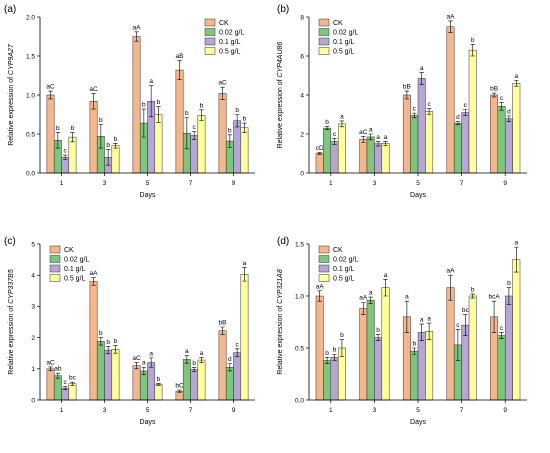 The width and height of the screenshot is (550, 453). What do you see at coordinates (11, 322) in the screenshot?
I see `y-axis-title: Relative expression of CYP337B5` at bounding box center [11, 322].